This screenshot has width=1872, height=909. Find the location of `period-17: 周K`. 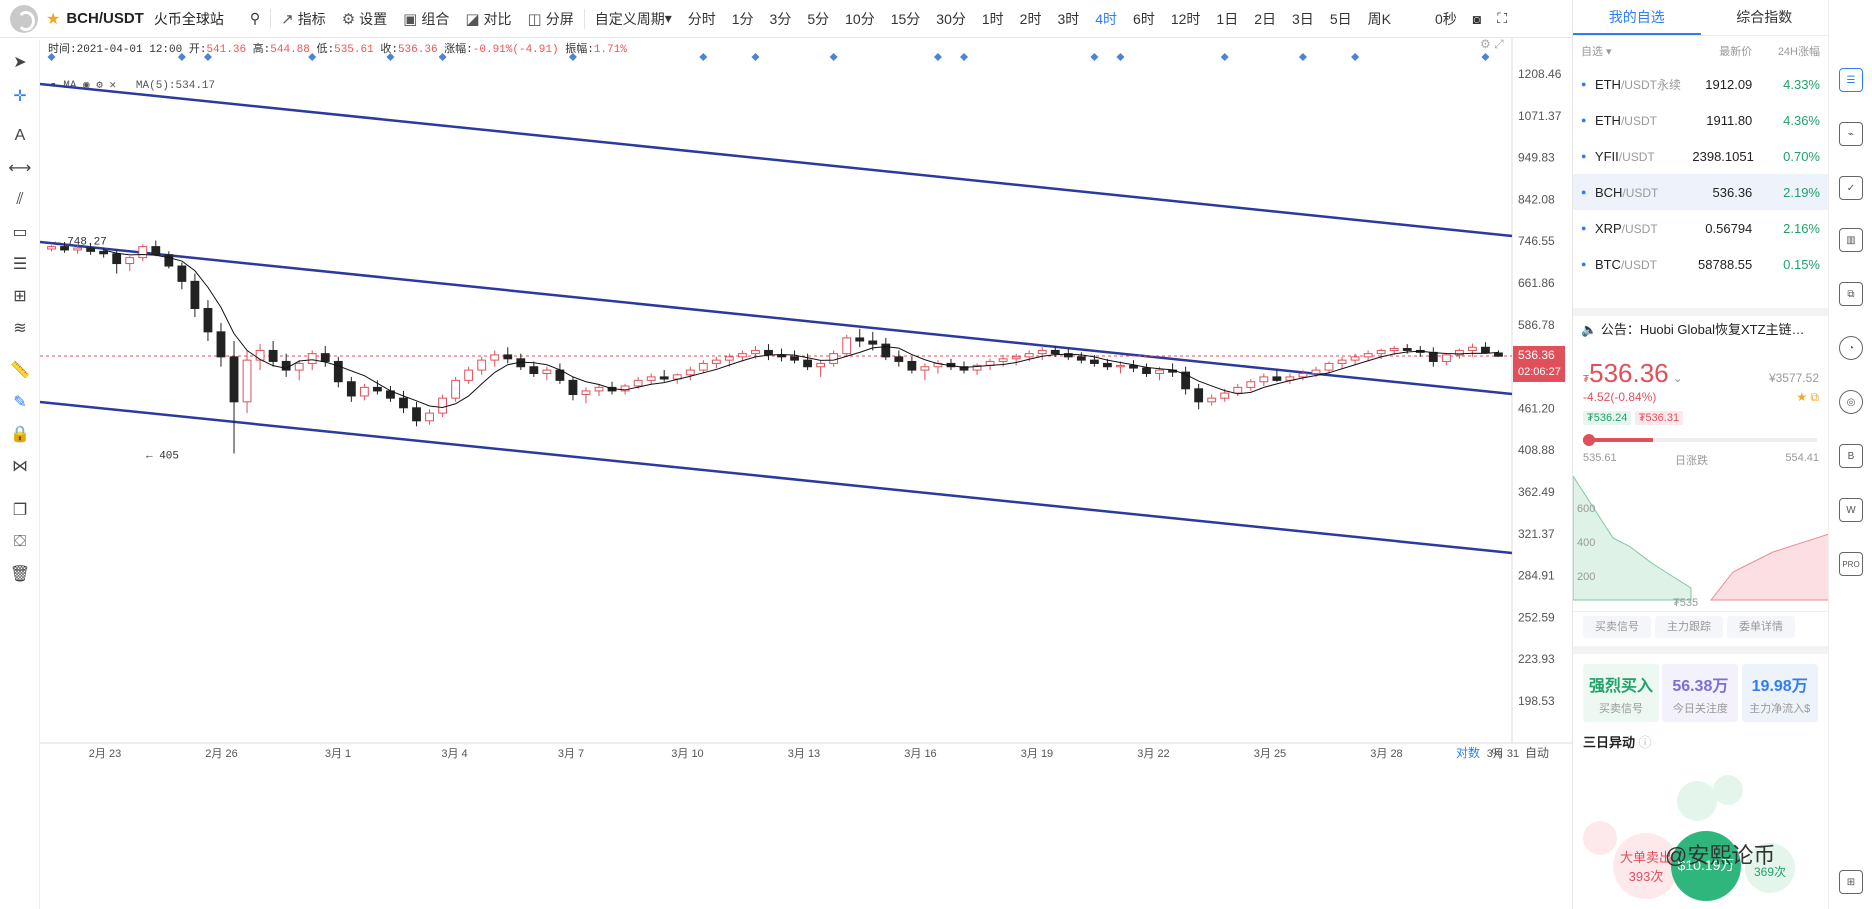

period-17: 周K is located at coordinates (1379, 18).